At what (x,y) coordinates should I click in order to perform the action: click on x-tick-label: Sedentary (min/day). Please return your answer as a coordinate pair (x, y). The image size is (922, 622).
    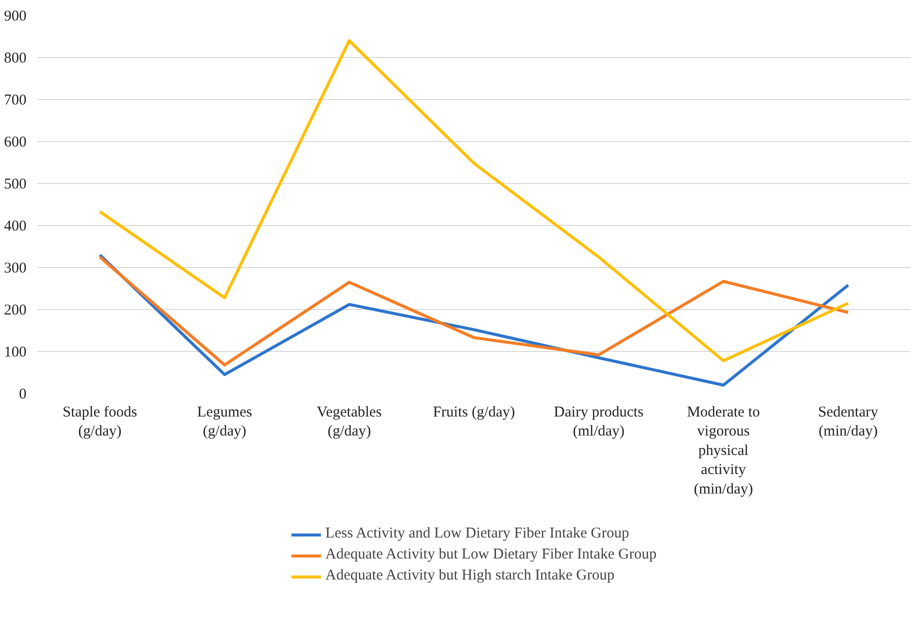
    Looking at the image, I should click on (848, 422).